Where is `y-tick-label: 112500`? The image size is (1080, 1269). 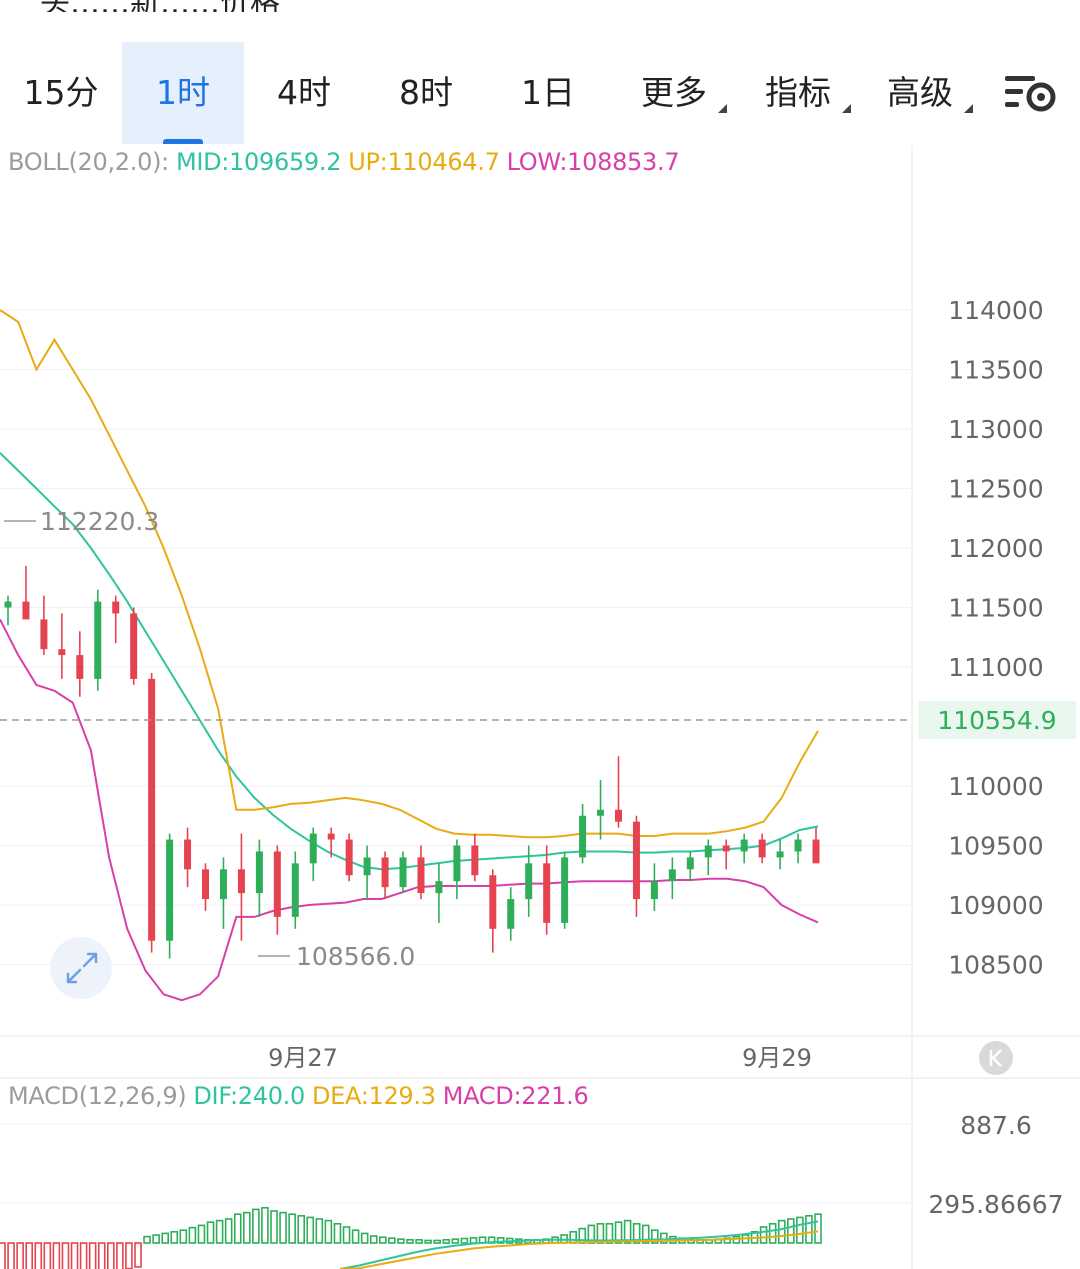 y-tick-label: 112500 is located at coordinates (995, 489).